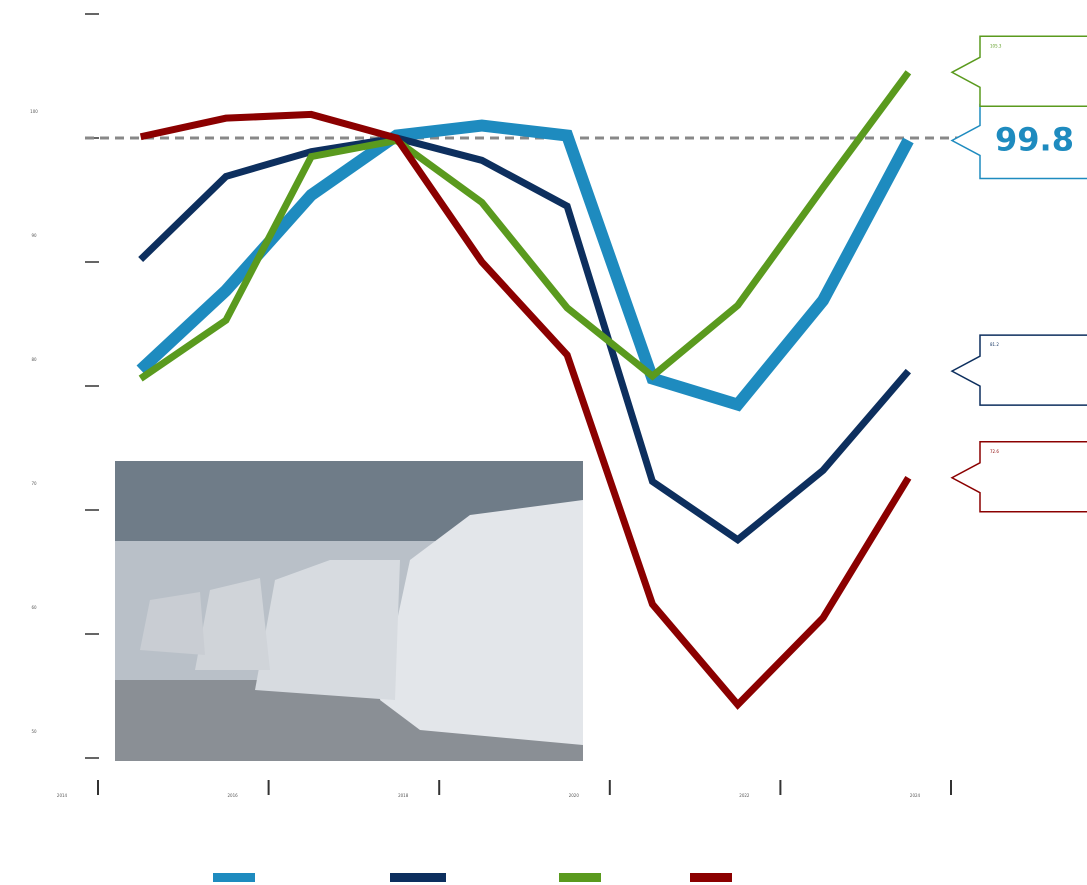 This screenshot has height=885, width=1087. I want to click on y-tick-label: 80, so click(34, 359).